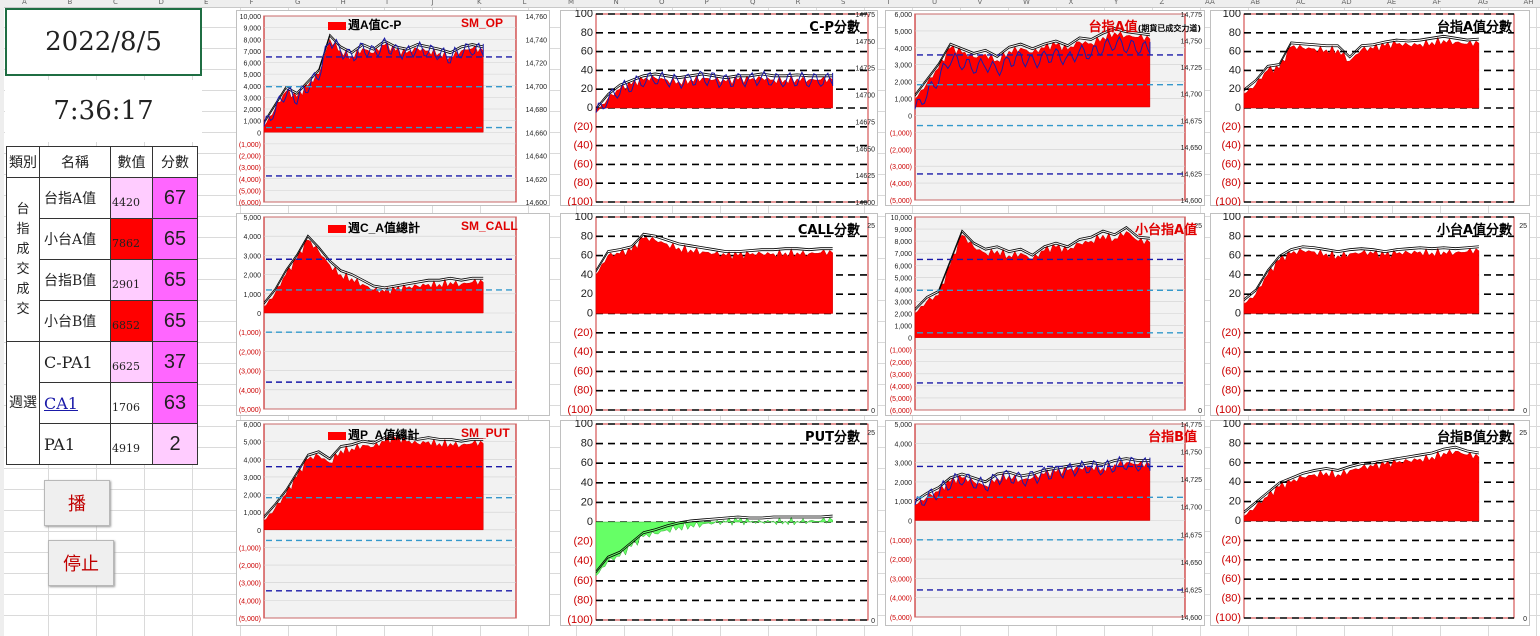  Describe the element at coordinates (1116, 3) in the screenshot. I see `column-letter: Y` at that location.